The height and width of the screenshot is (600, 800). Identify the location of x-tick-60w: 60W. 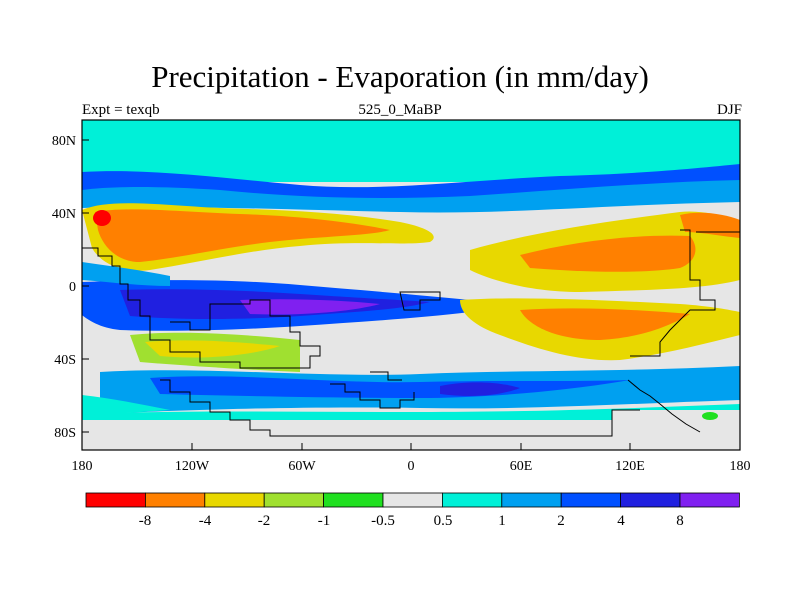
(302, 466).